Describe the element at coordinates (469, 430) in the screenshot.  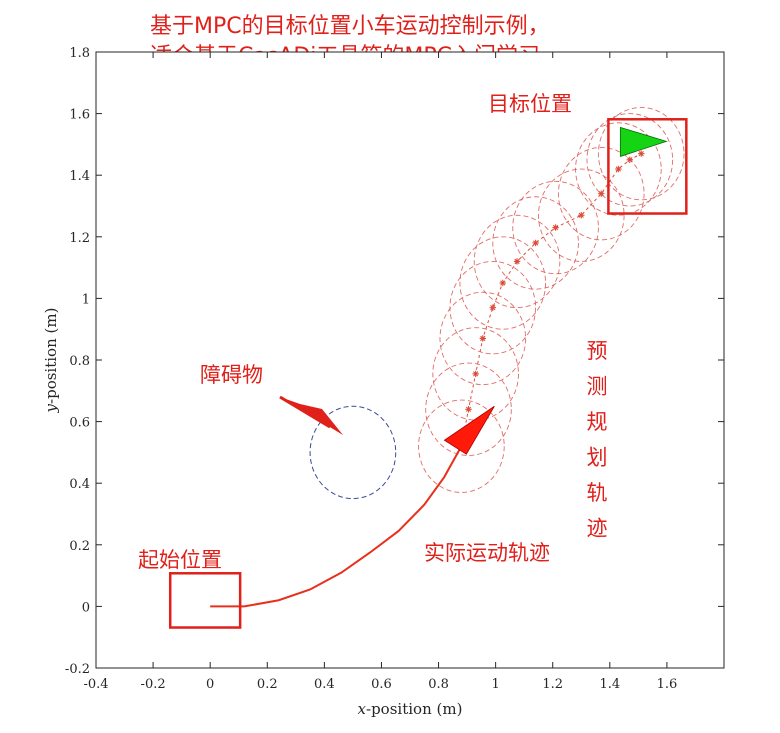
I see `robot-marker` at that location.